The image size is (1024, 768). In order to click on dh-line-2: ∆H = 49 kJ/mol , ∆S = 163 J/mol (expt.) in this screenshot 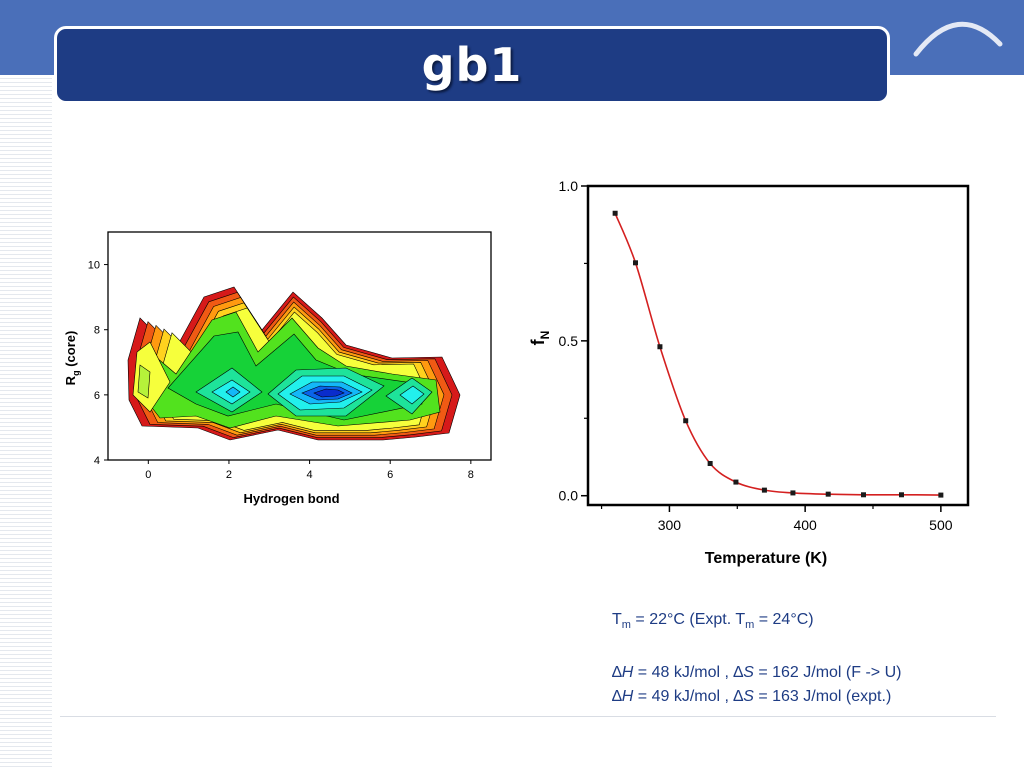, I will do `click(756, 697)`.